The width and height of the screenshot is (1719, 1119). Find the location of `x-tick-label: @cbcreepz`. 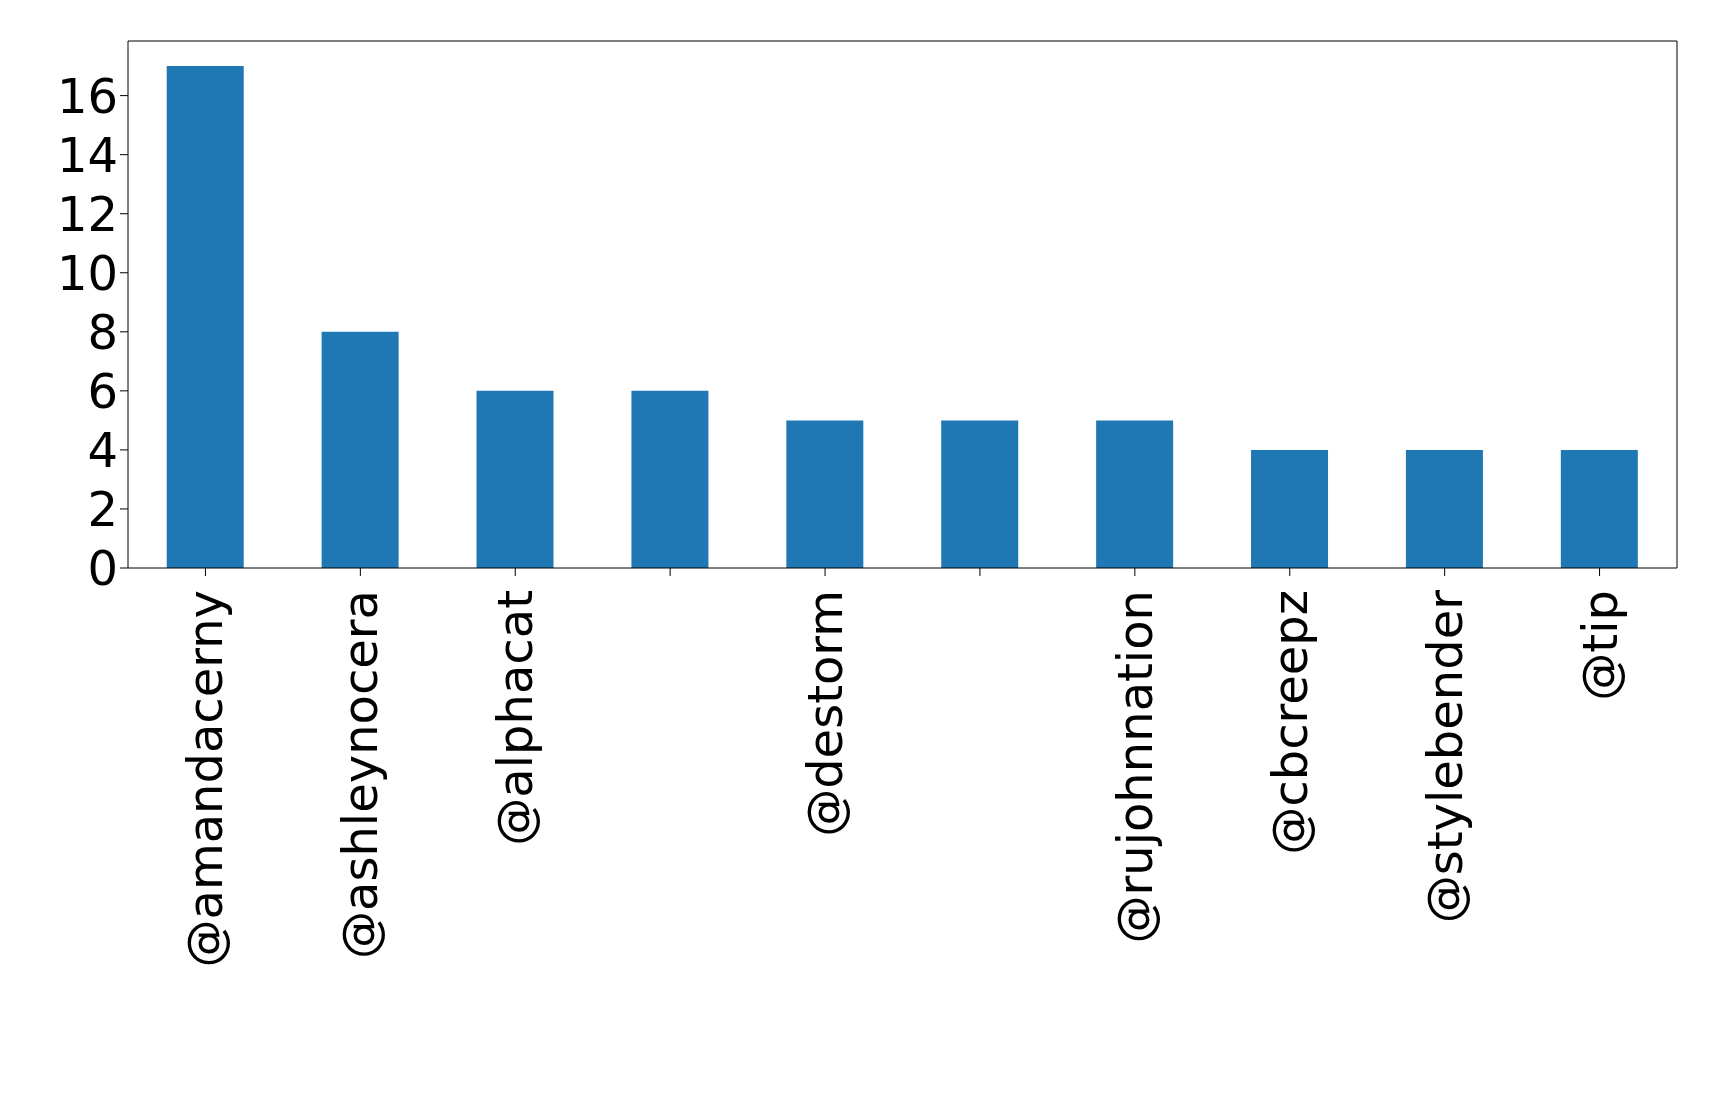

x-tick-label: @cbcreepz is located at coordinates (1289, 722).